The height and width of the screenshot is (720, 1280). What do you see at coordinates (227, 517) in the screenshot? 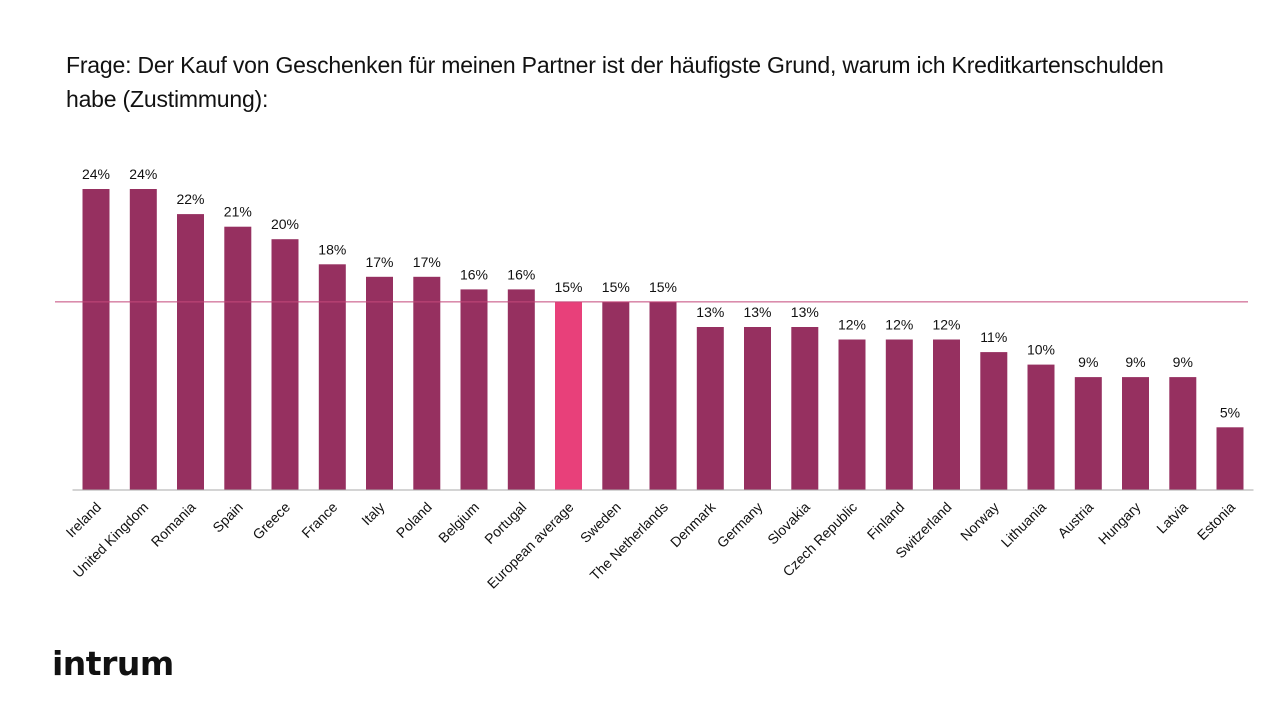
I see `category-label: Spain` at bounding box center [227, 517].